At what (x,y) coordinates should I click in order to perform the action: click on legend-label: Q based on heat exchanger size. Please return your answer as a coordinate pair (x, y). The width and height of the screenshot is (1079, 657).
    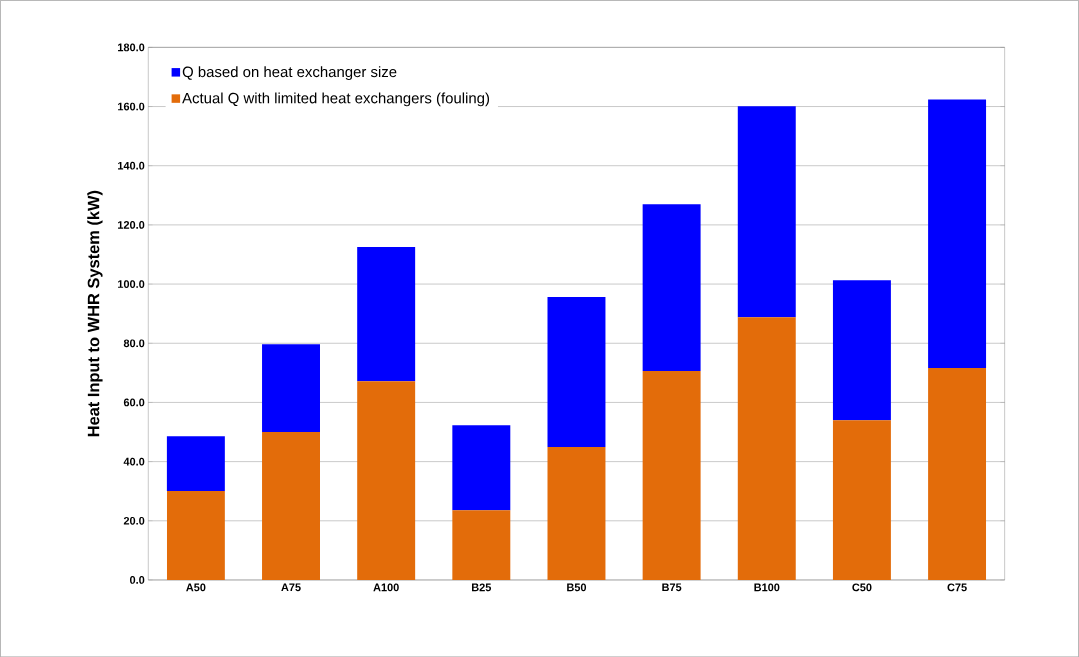
    Looking at the image, I should click on (289, 73).